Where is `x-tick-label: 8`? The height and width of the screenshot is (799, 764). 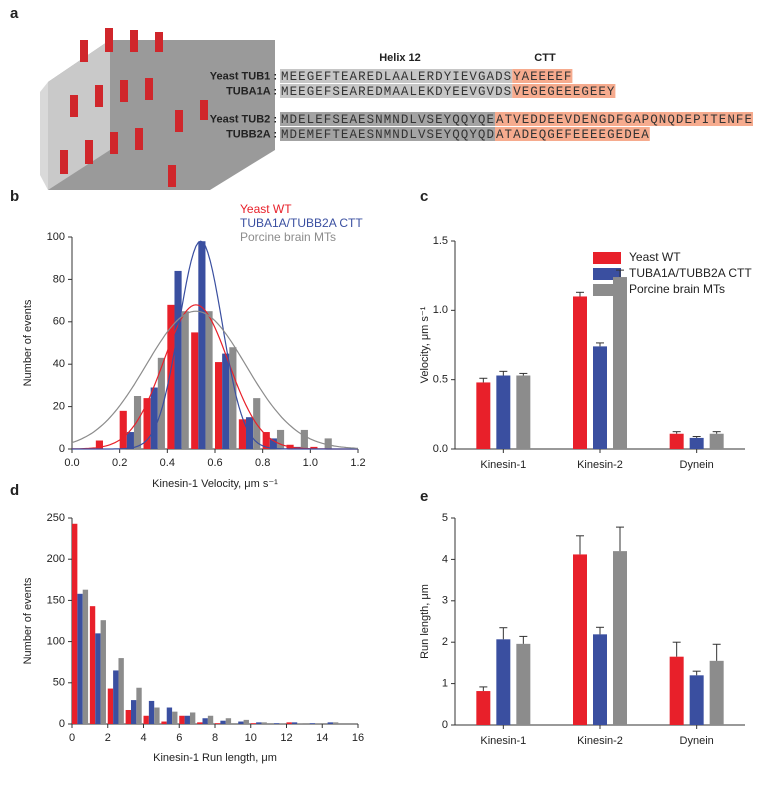 x-tick-label: 8 is located at coordinates (215, 738).